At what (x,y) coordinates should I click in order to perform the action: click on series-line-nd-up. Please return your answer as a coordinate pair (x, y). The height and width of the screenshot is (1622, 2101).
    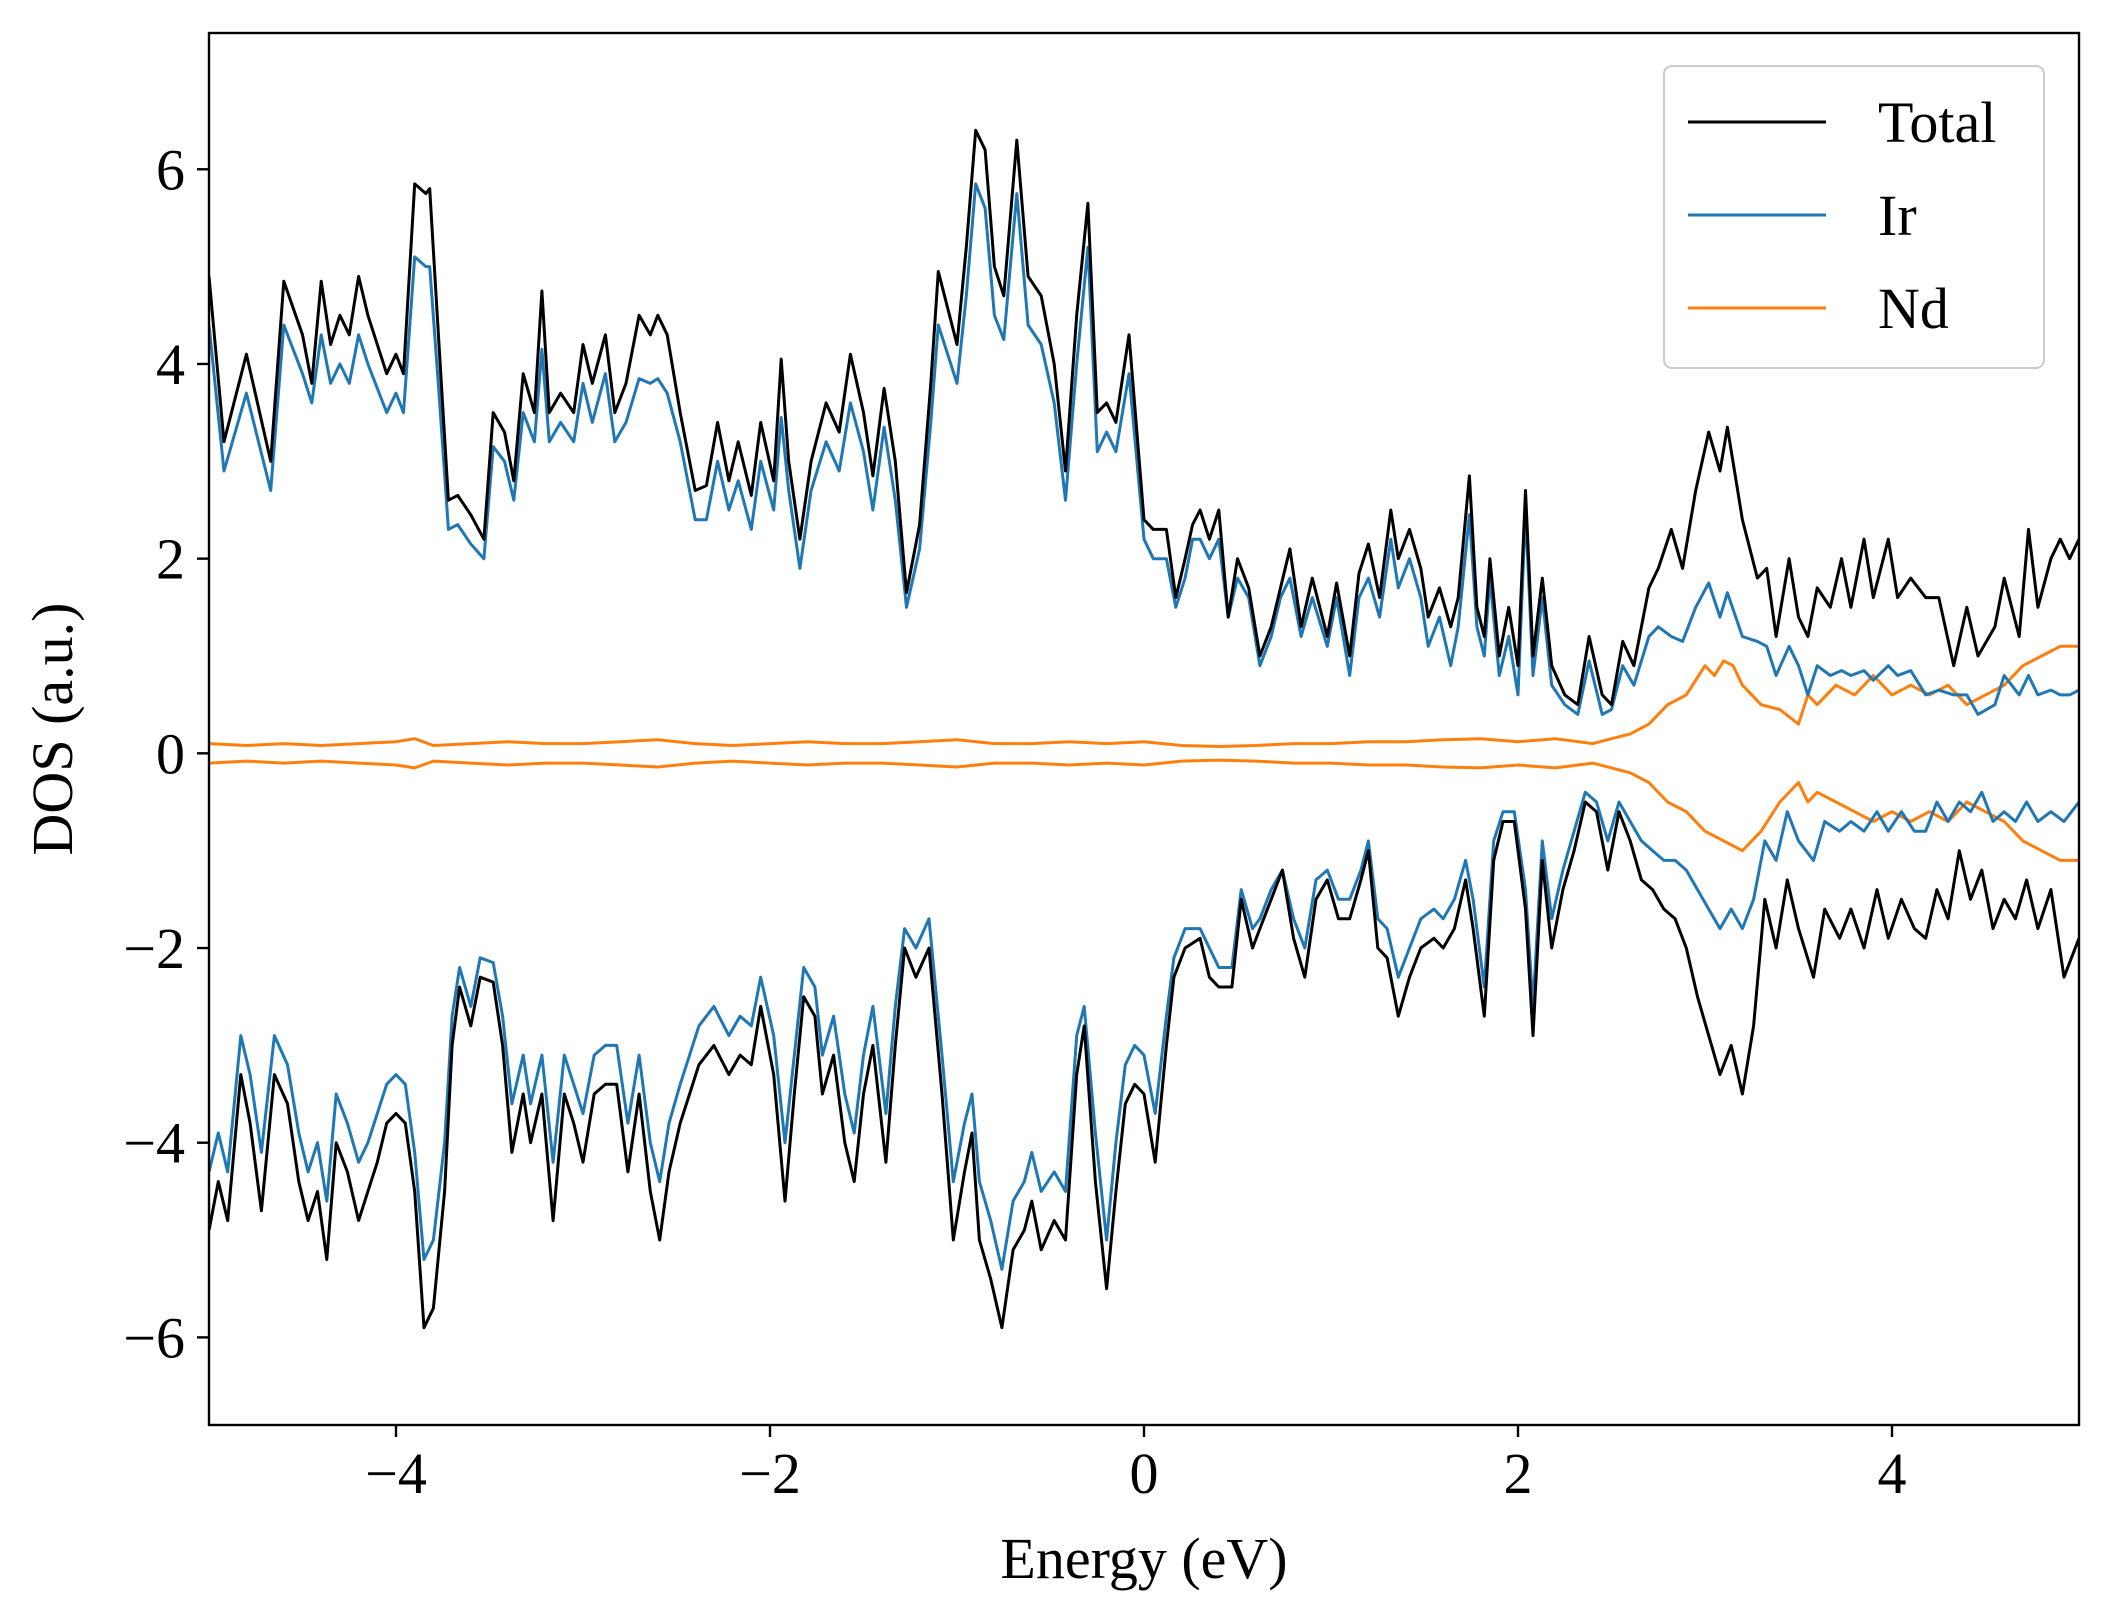
    Looking at the image, I should click on (1144, 696).